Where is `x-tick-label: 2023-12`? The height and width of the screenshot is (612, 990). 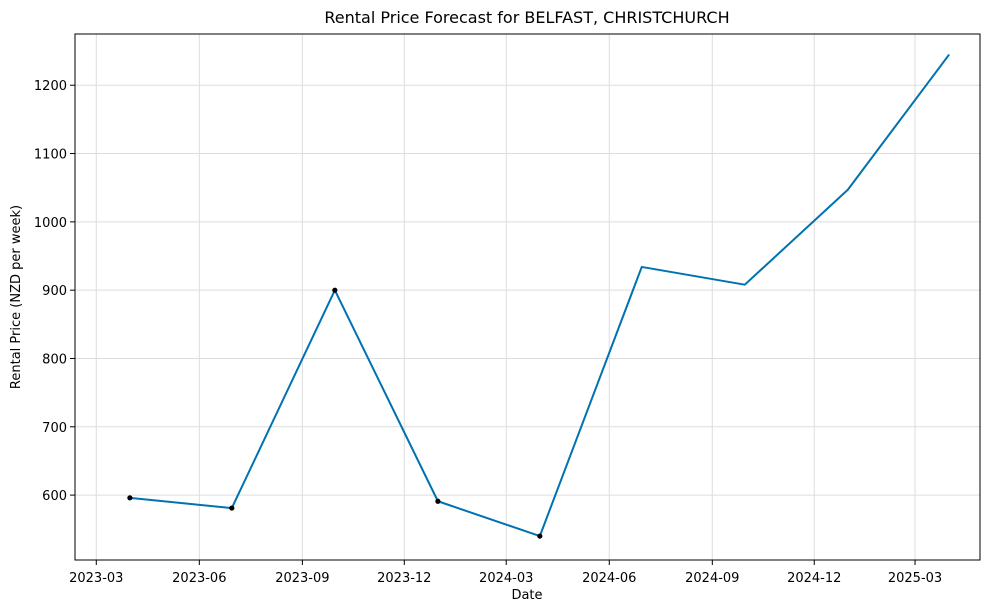
x-tick-label: 2023-12 is located at coordinates (404, 578).